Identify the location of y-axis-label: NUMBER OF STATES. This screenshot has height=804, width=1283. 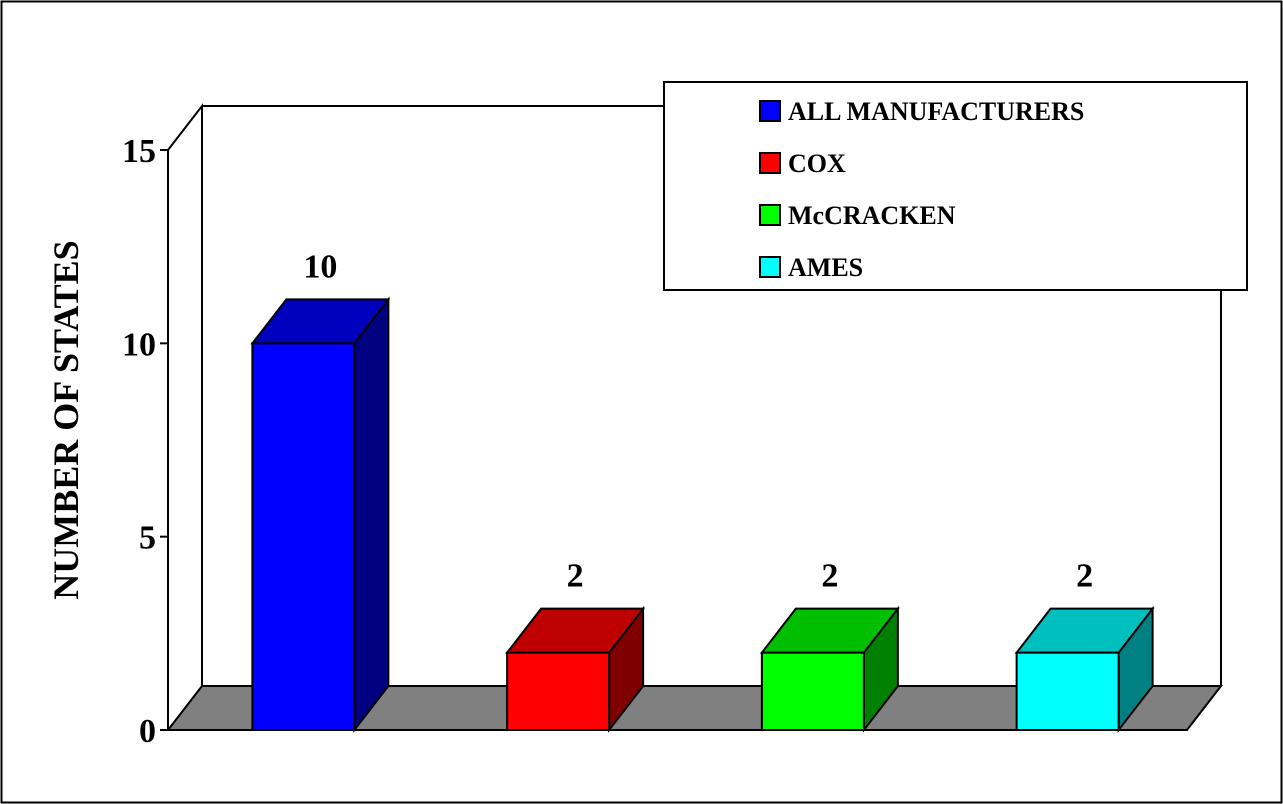
(66, 419).